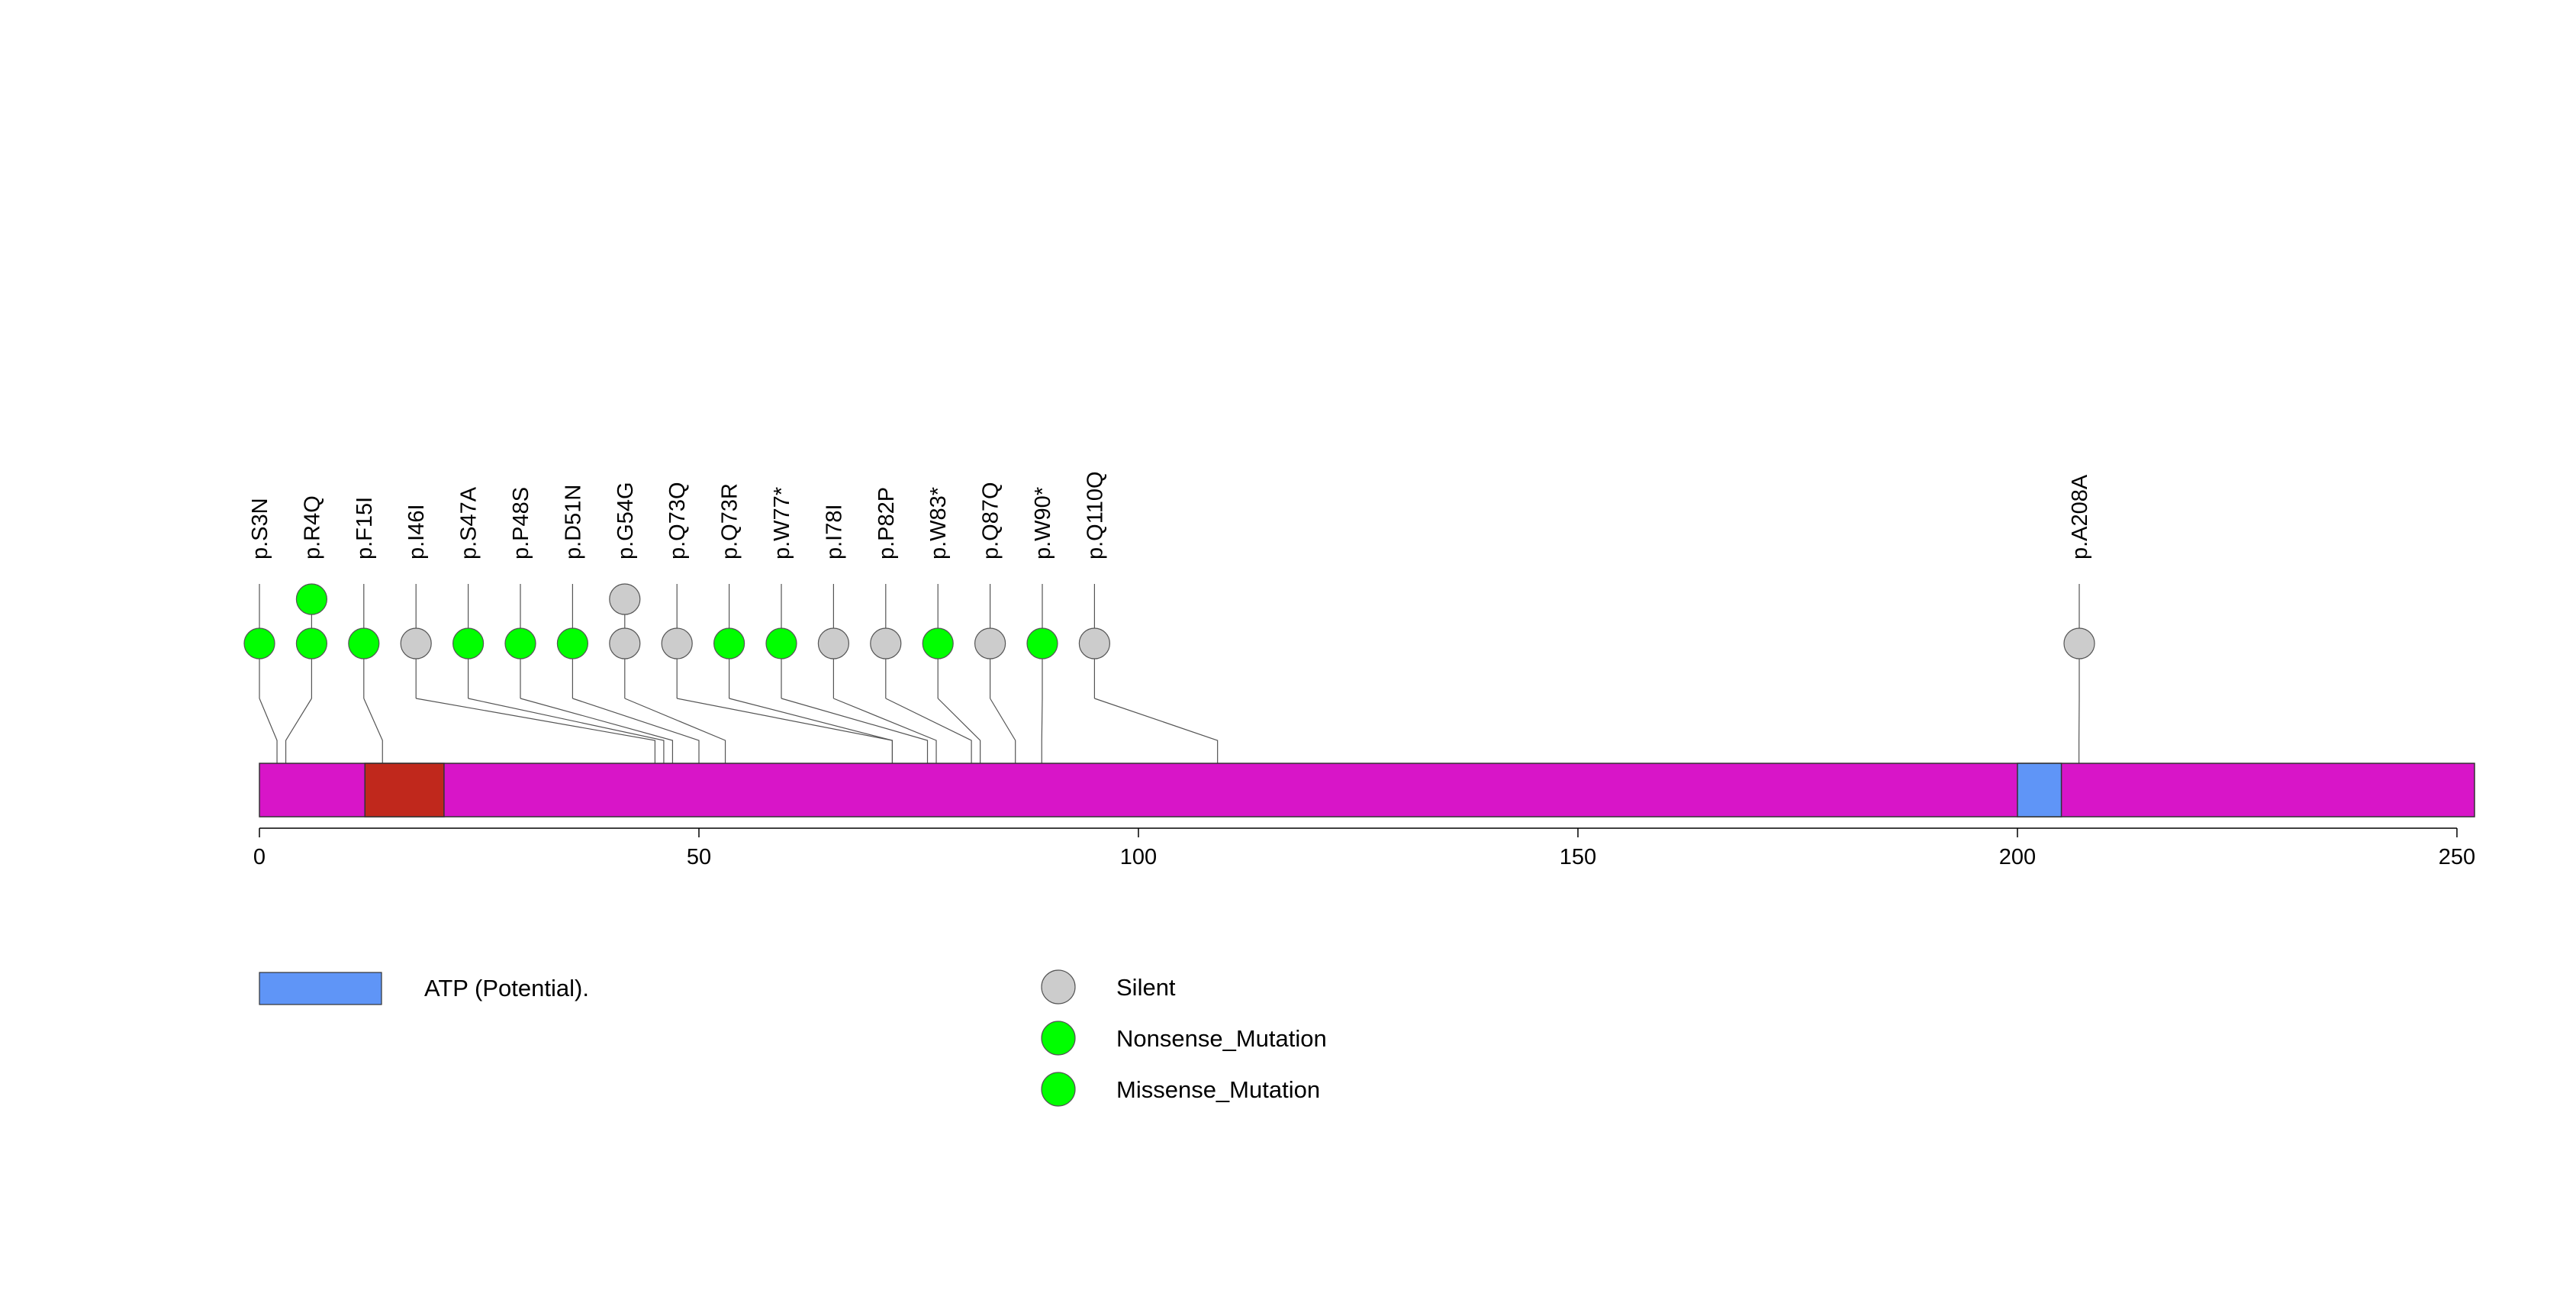  I want to click on mutation-label-4: p.S47A, so click(469, 523).